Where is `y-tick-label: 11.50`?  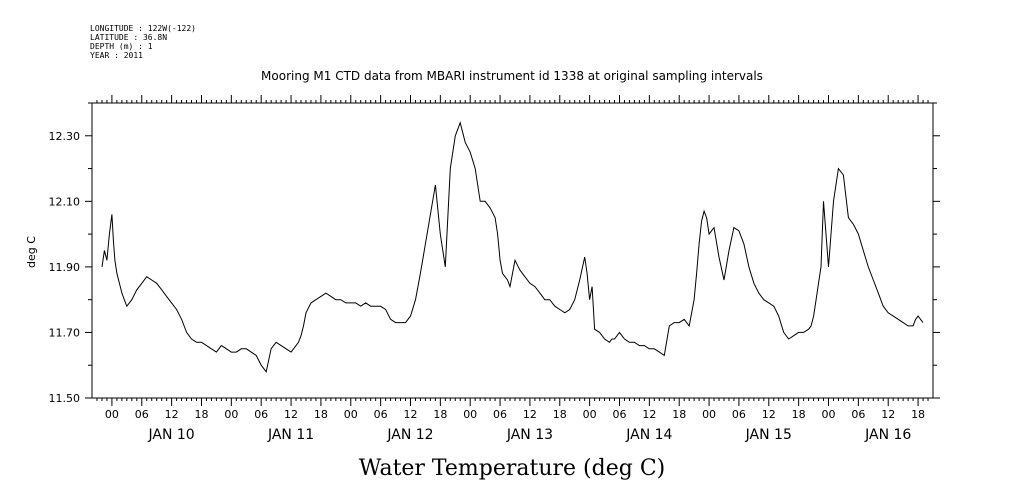
y-tick-label: 11.50 is located at coordinates (65, 398).